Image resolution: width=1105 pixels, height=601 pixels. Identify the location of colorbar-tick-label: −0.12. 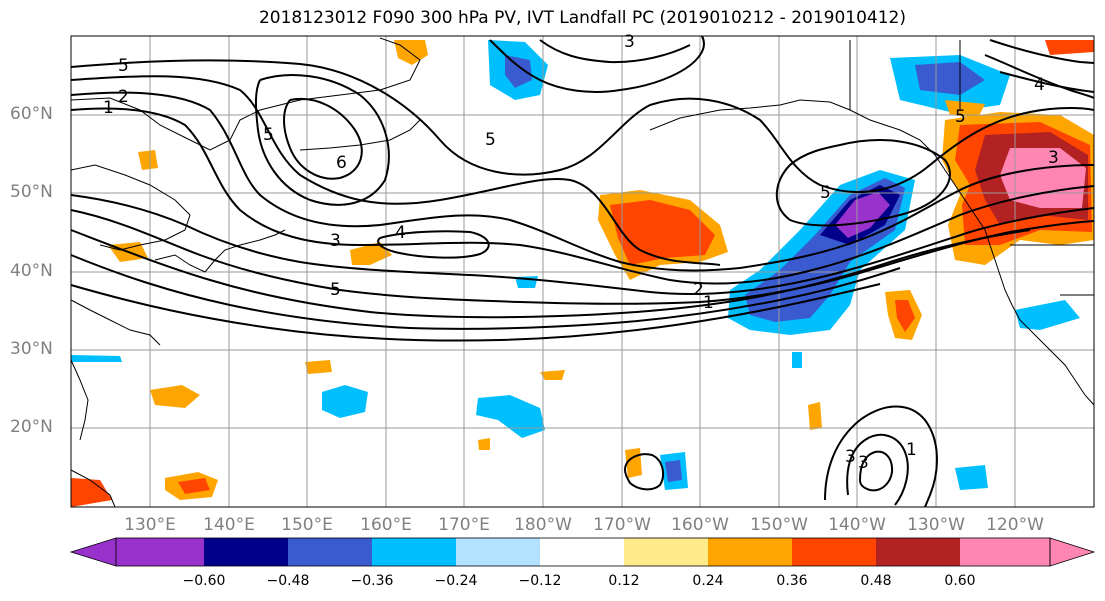
(540, 581).